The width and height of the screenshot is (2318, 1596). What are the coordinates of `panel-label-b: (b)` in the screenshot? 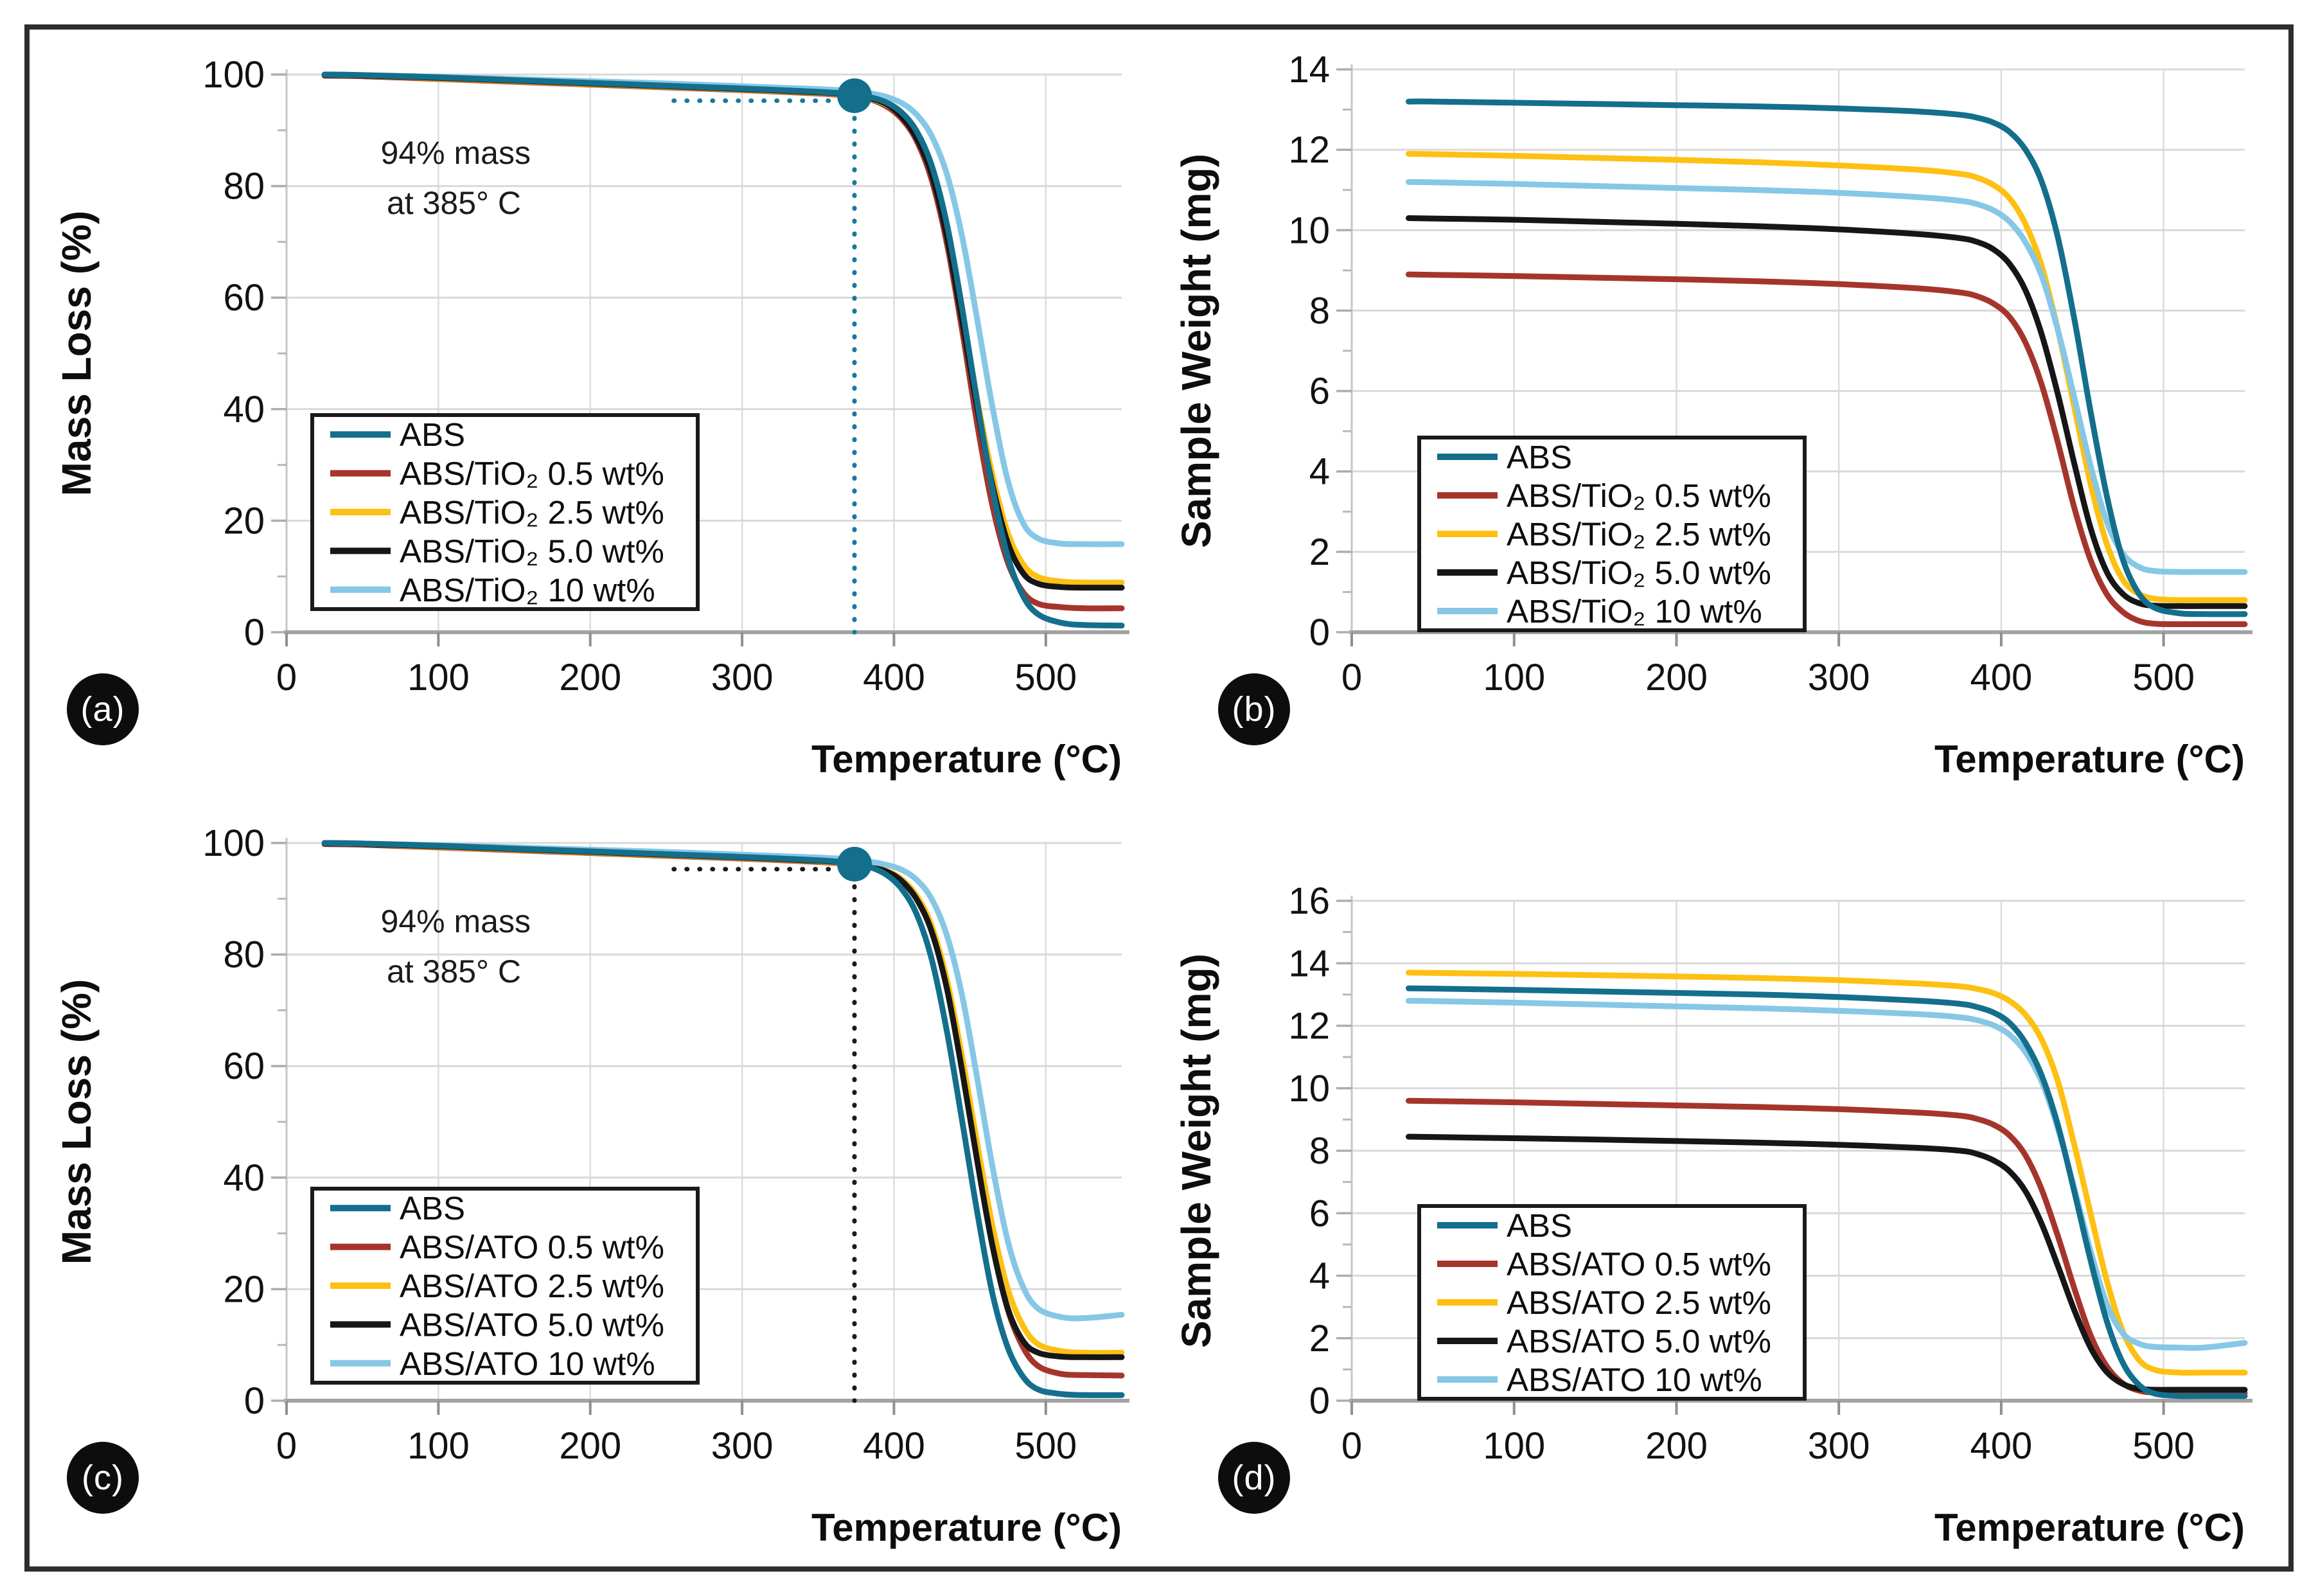 It's located at (1254, 709).